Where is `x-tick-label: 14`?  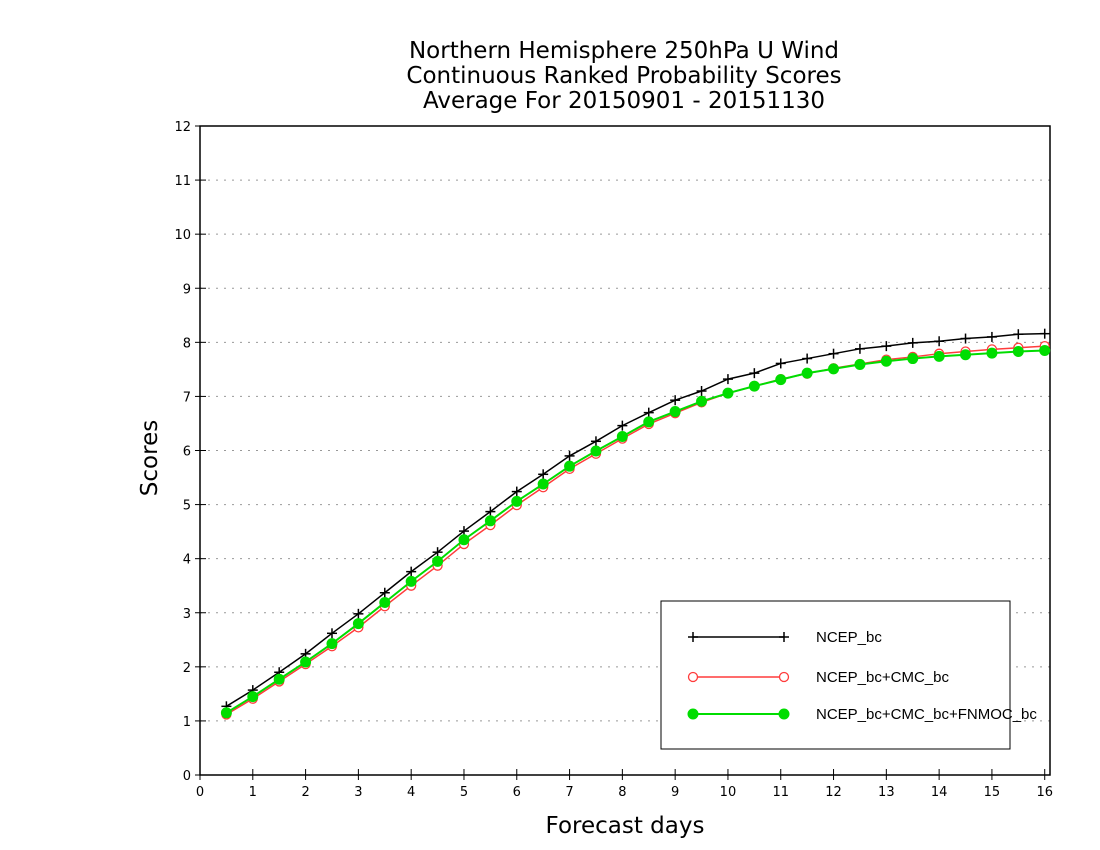
x-tick-label: 14 is located at coordinates (939, 792).